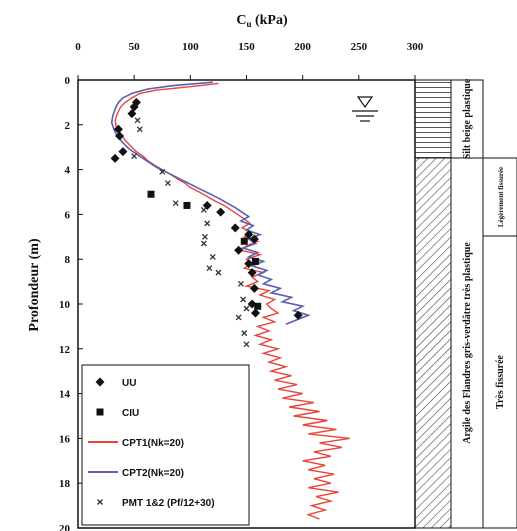 The width and height of the screenshot is (517, 531). Describe the element at coordinates (415, 47) in the screenshot. I see `x-tick-label: 300` at that location.